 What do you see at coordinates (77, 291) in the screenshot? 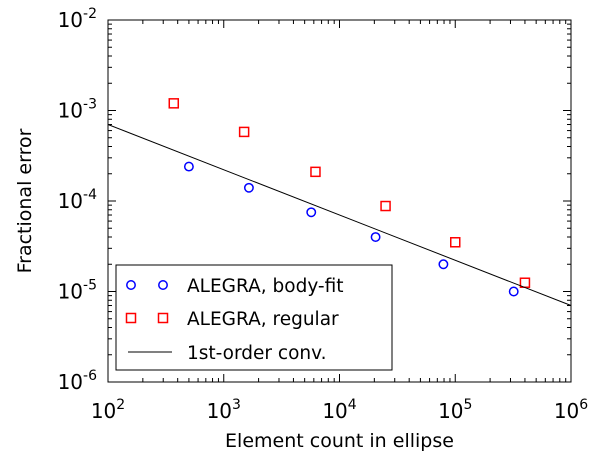
I see `y-tick-label: 10⁻⁵` at bounding box center [77, 291].